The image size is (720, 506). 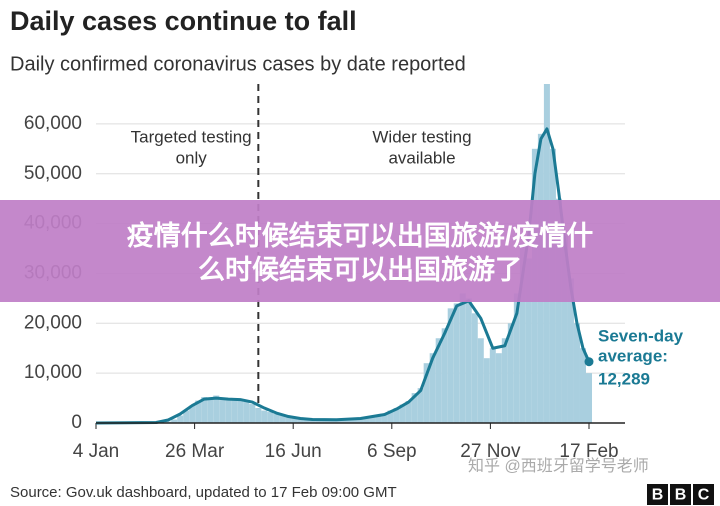 I want to click on y-tick-label: 0, so click(x=76, y=422).